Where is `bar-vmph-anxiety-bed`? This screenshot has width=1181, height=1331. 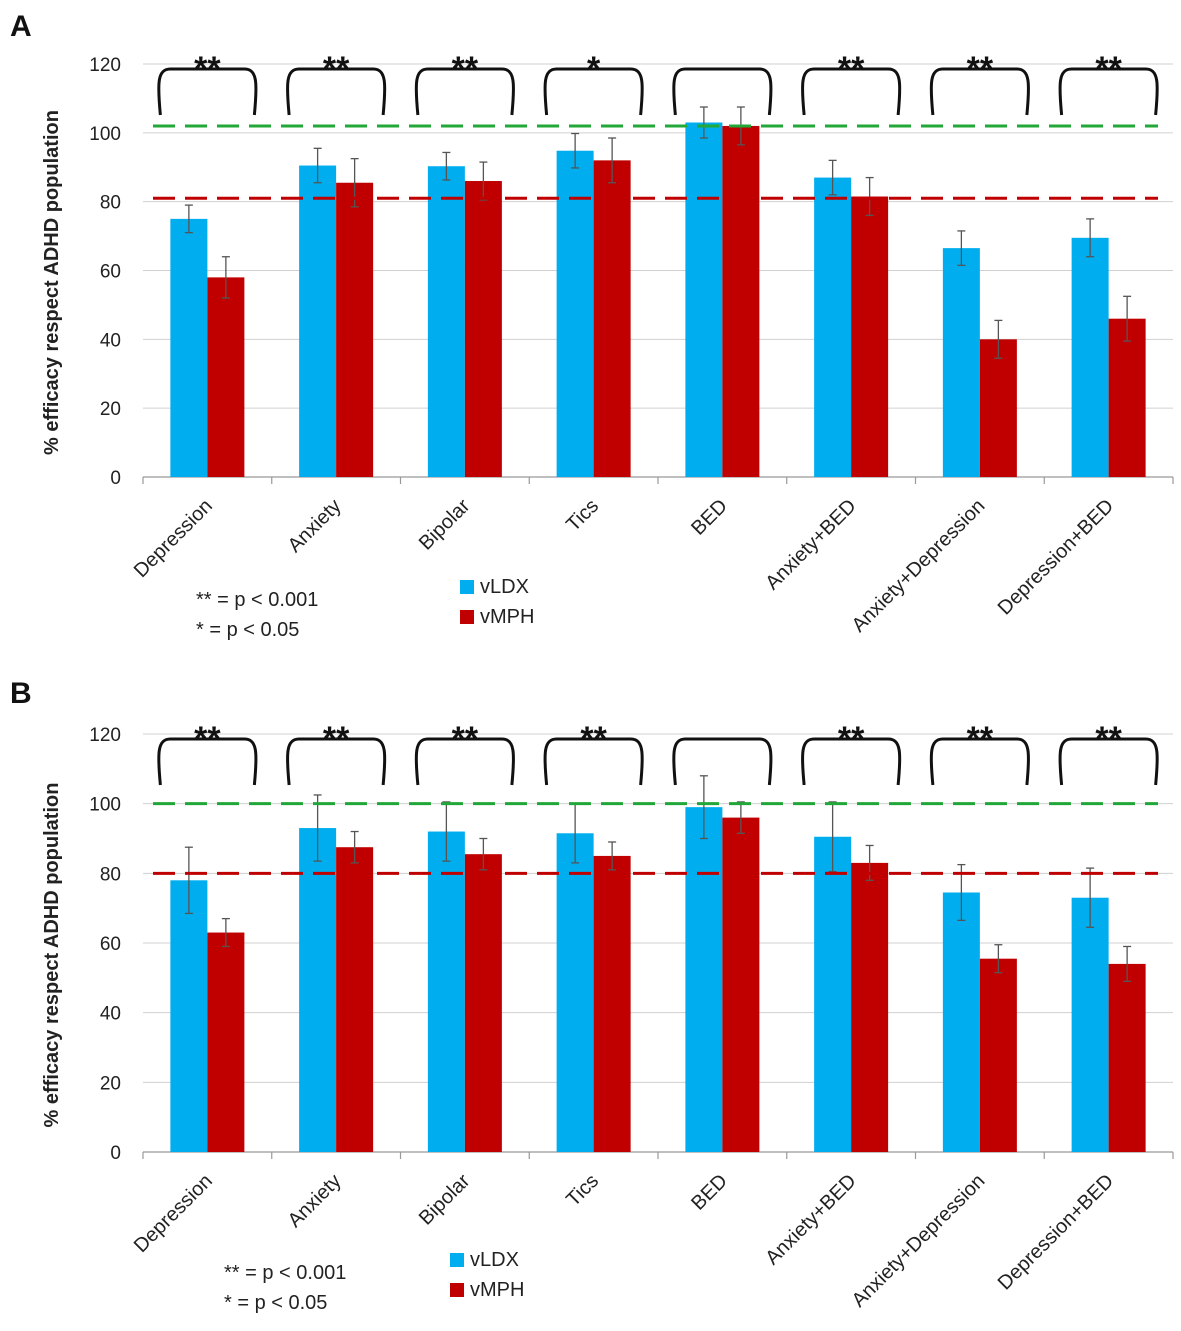 bar-vmph-anxiety-bed is located at coordinates (870, 337).